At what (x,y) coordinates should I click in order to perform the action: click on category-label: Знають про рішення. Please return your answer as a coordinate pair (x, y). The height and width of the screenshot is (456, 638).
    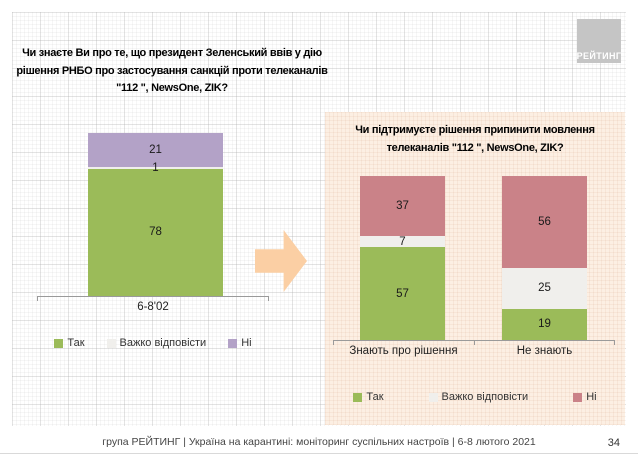
    Looking at the image, I should click on (403, 351).